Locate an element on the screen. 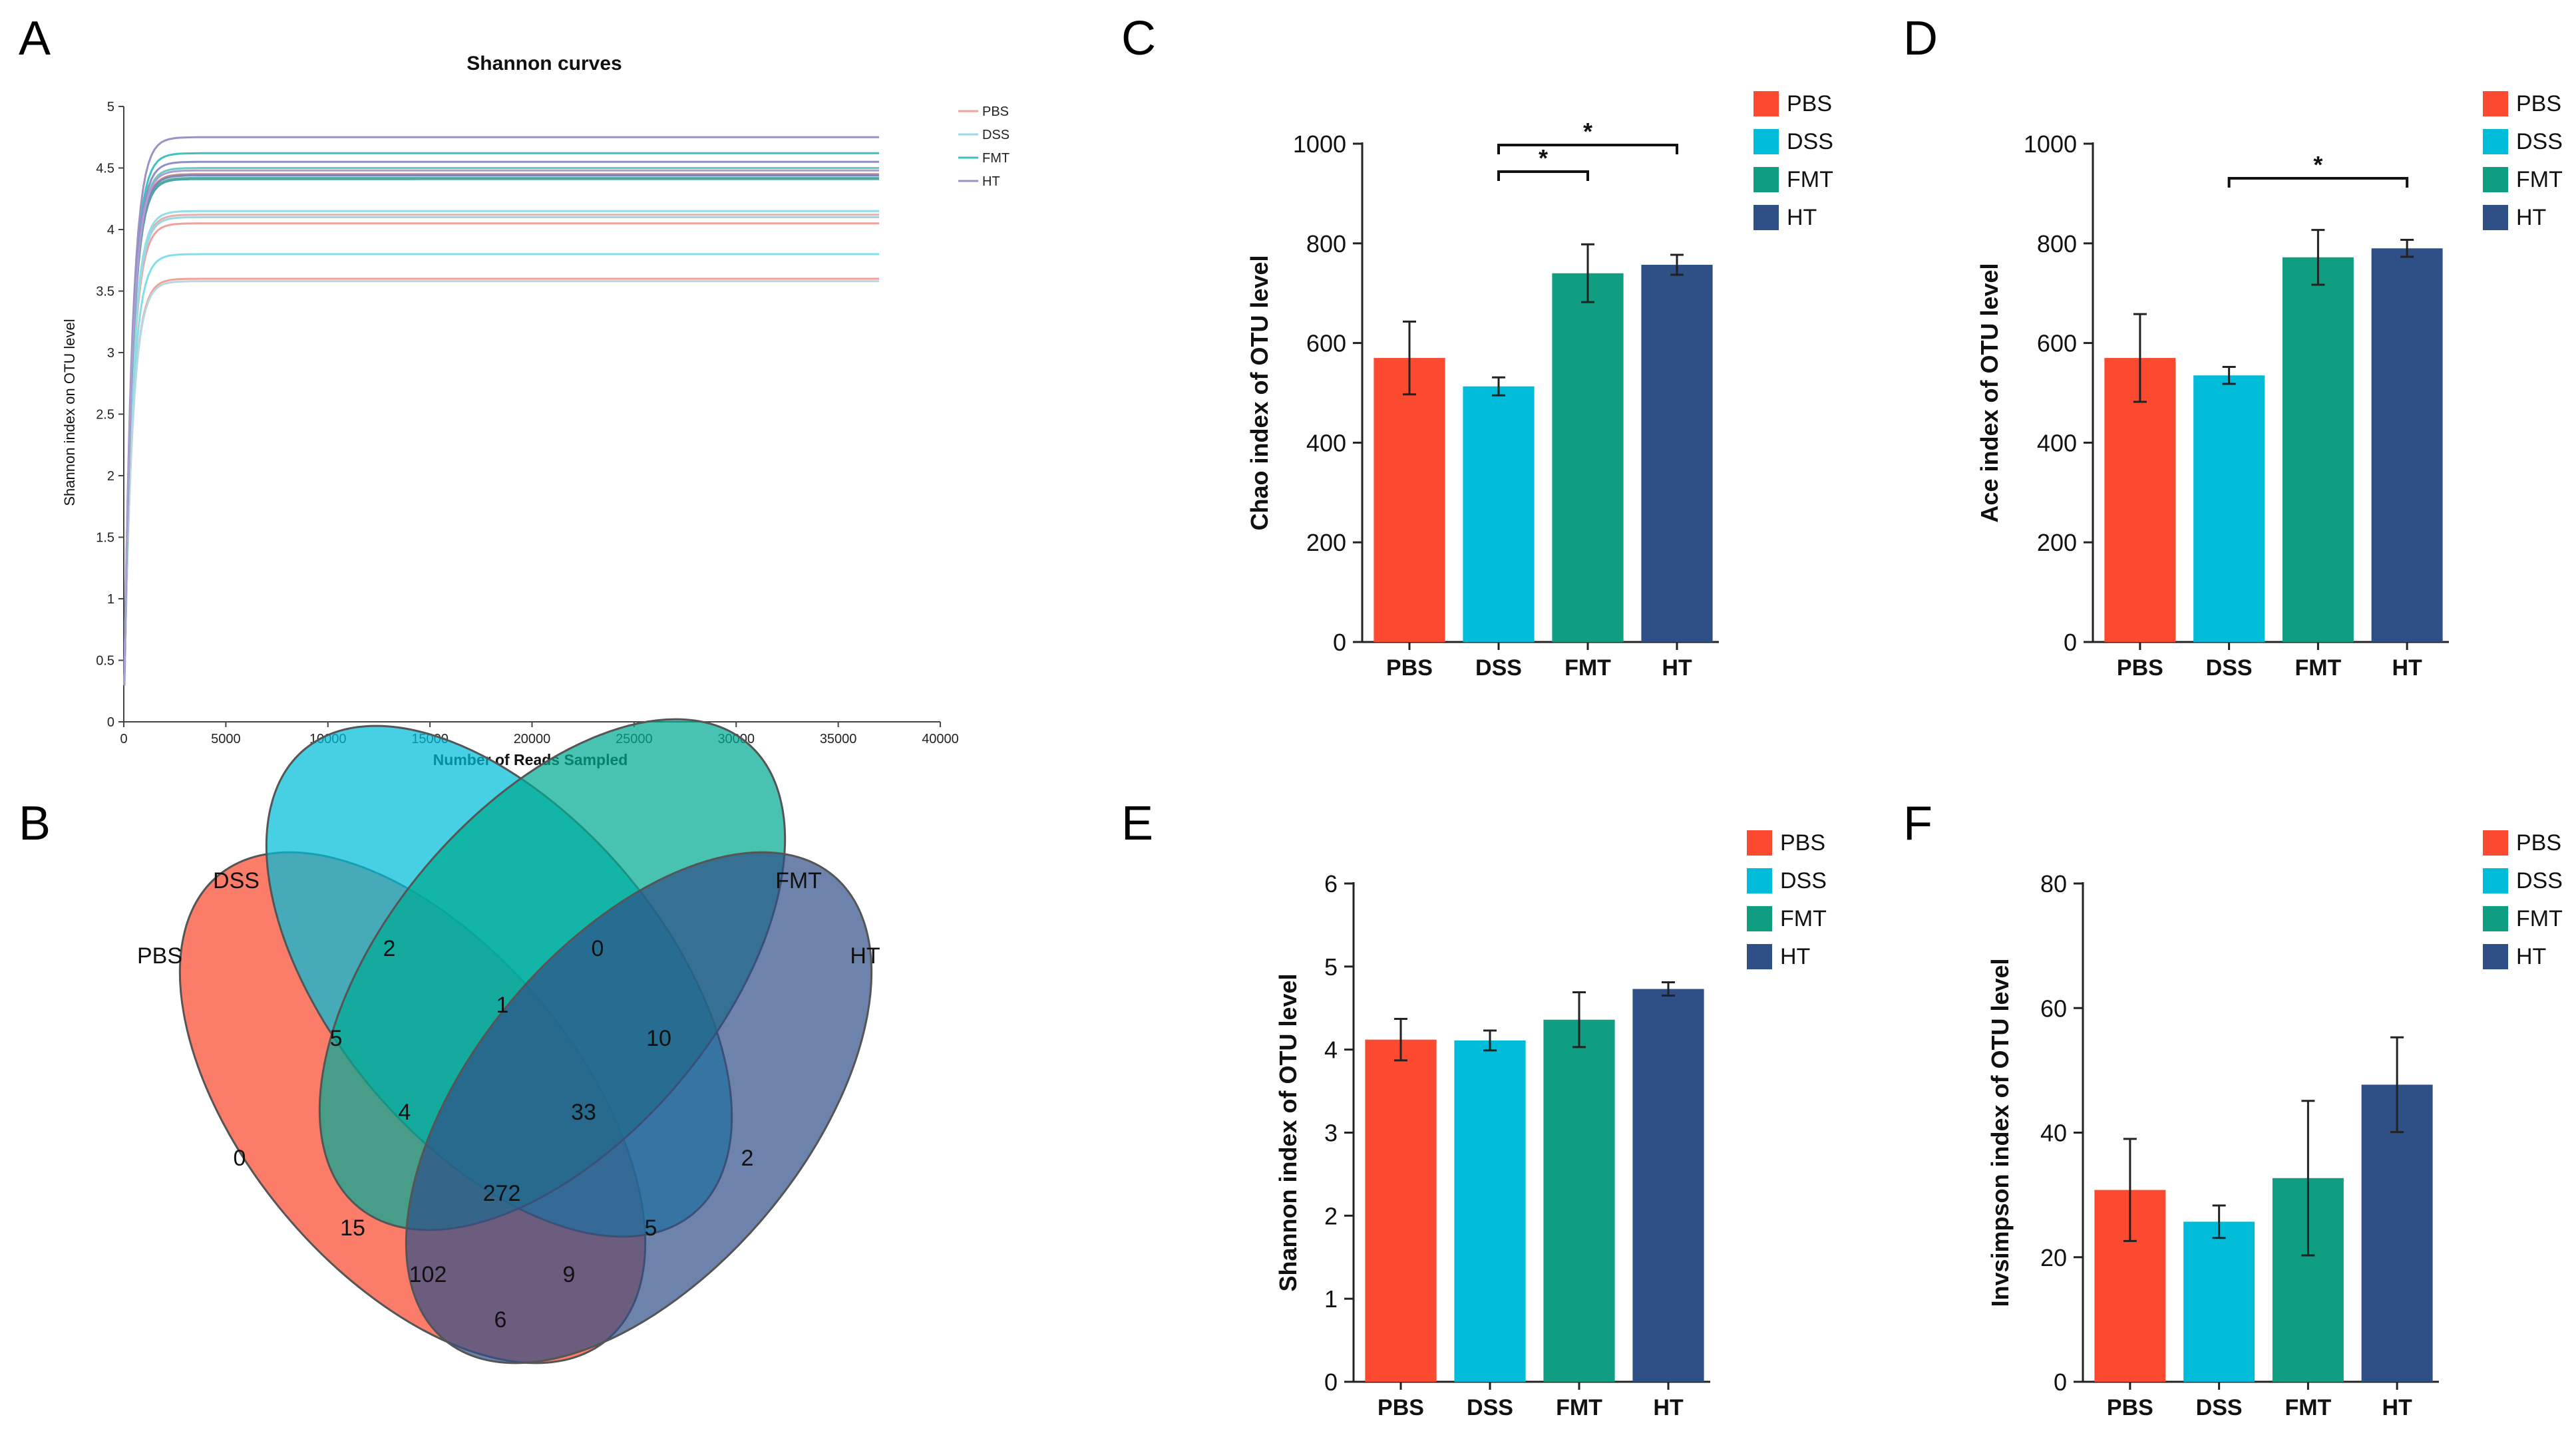  venn-label-fmt: FMT is located at coordinates (798, 880).